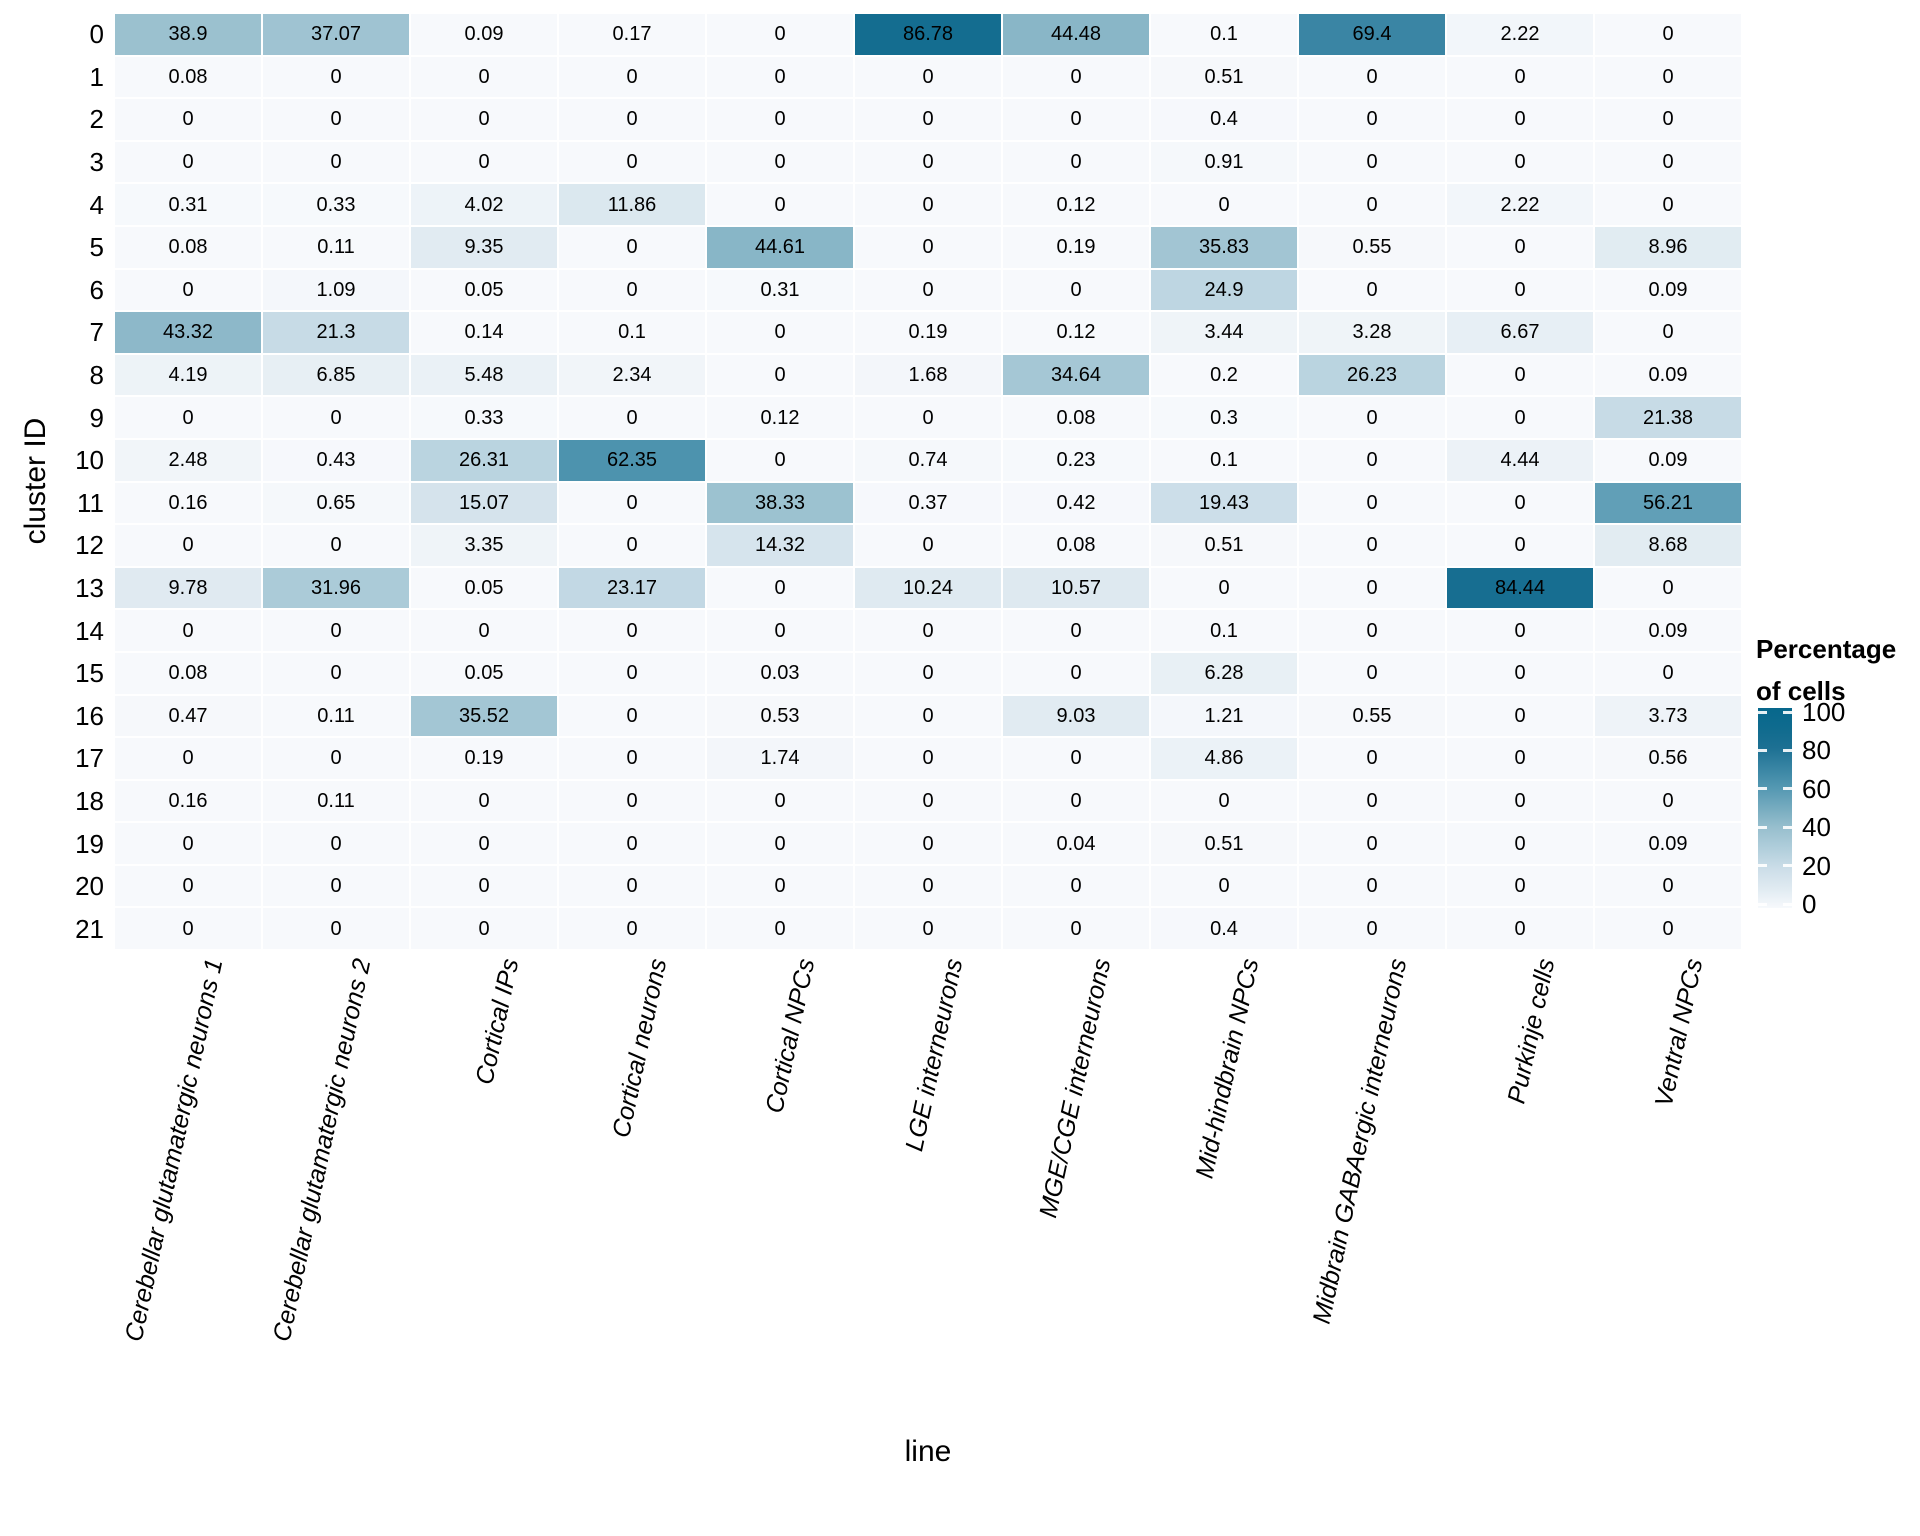  What do you see at coordinates (1372, 375) in the screenshot?
I see `heatmap-cell: 26.23` at bounding box center [1372, 375].